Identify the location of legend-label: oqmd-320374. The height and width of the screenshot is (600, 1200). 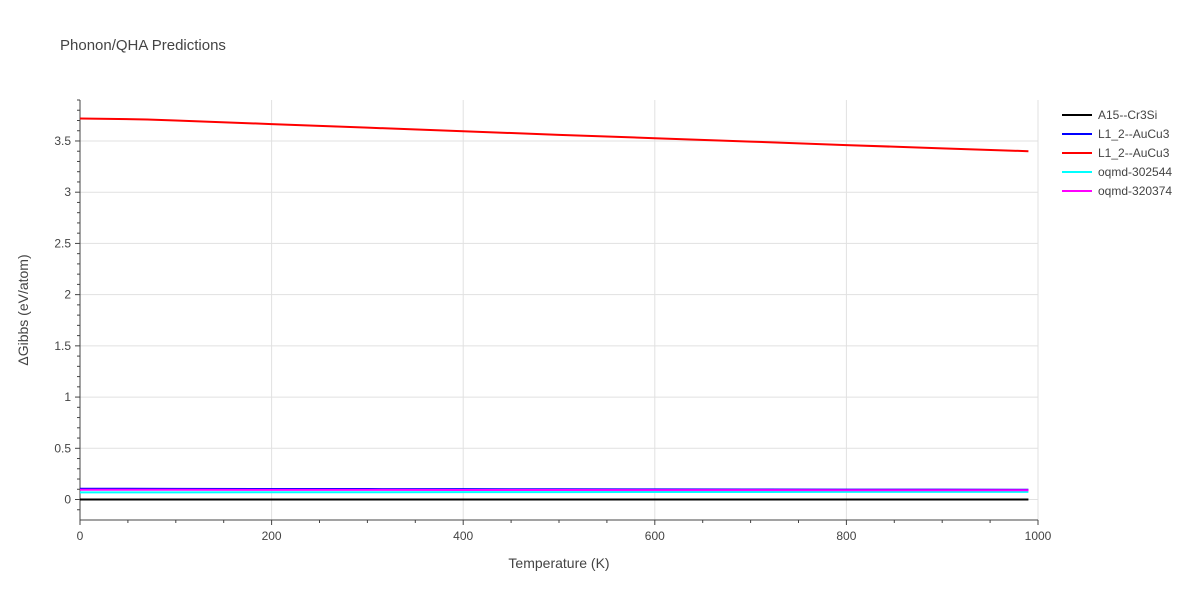
(1135, 191).